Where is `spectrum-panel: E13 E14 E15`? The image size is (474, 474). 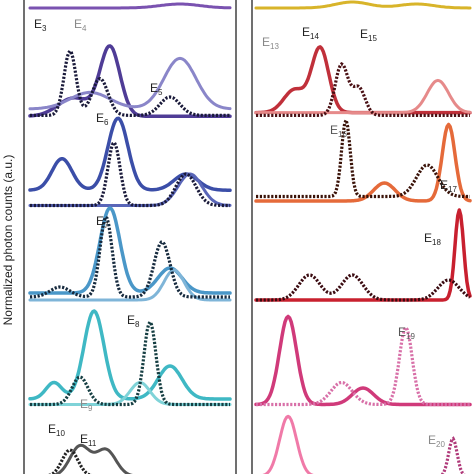
spectrum-panel: E13 E14 E15 is located at coordinates (363, 71).